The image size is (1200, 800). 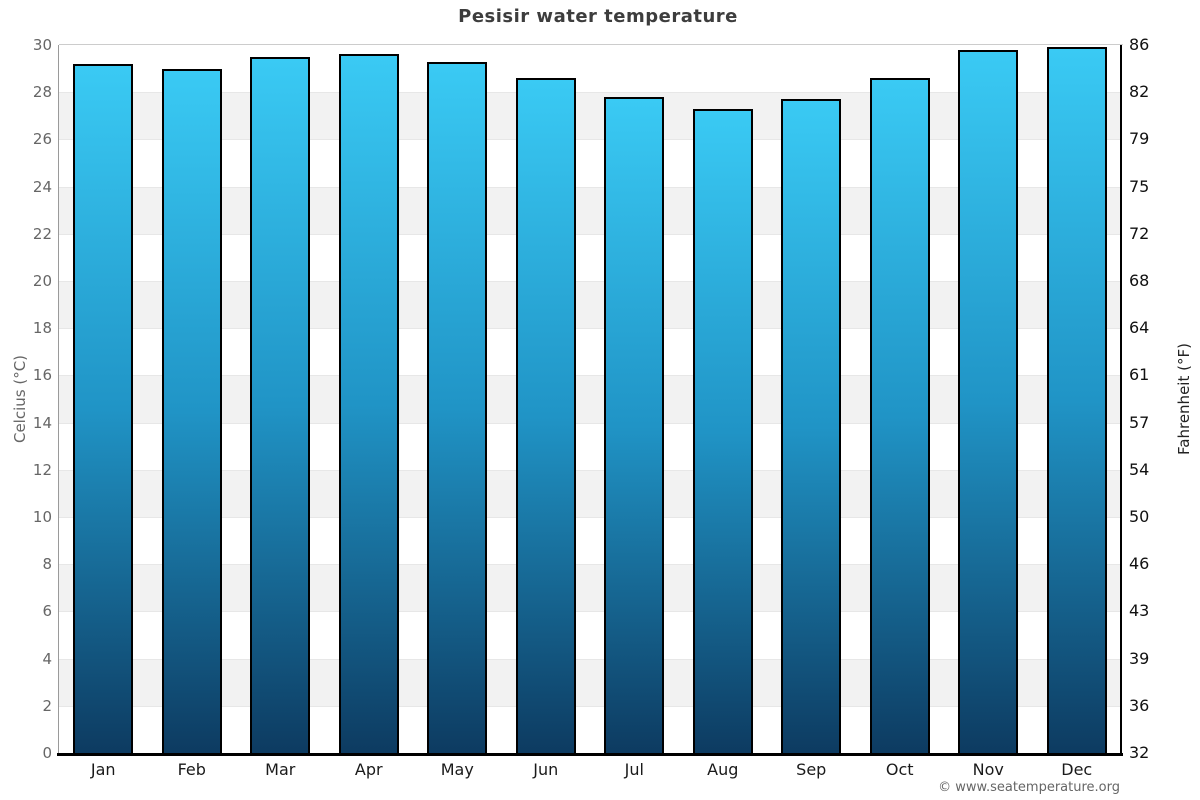 I want to click on celsius-tick: 22, so click(x=42, y=233).